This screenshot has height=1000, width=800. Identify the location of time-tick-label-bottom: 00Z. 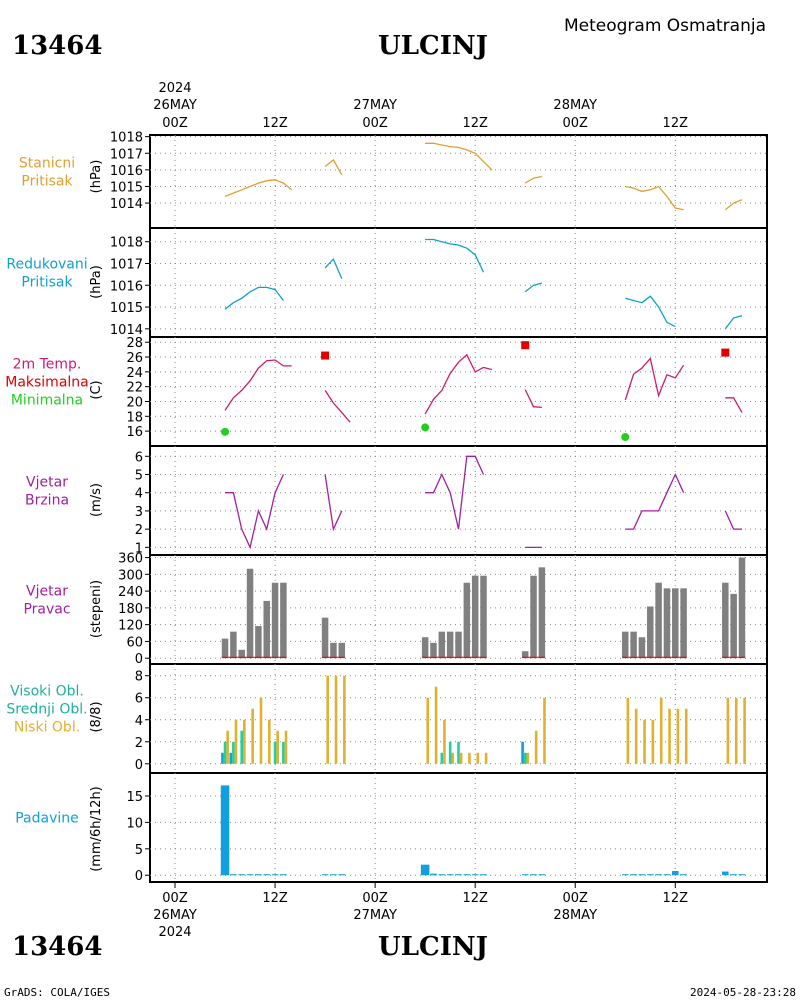
(576, 898).